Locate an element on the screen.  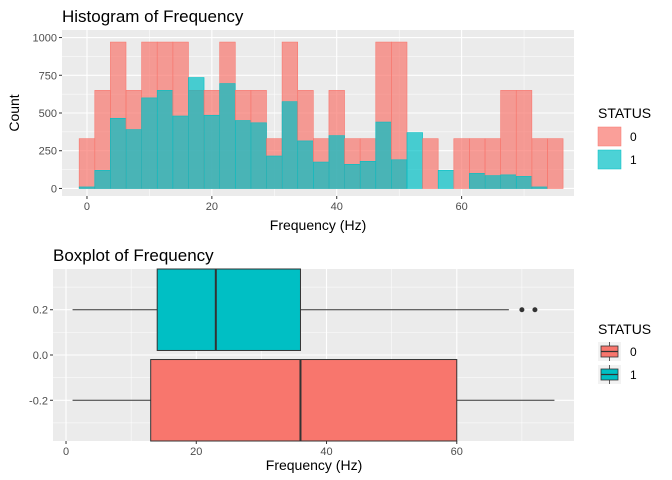
boxplot-legend-title: STATUS is located at coordinates (624, 329).